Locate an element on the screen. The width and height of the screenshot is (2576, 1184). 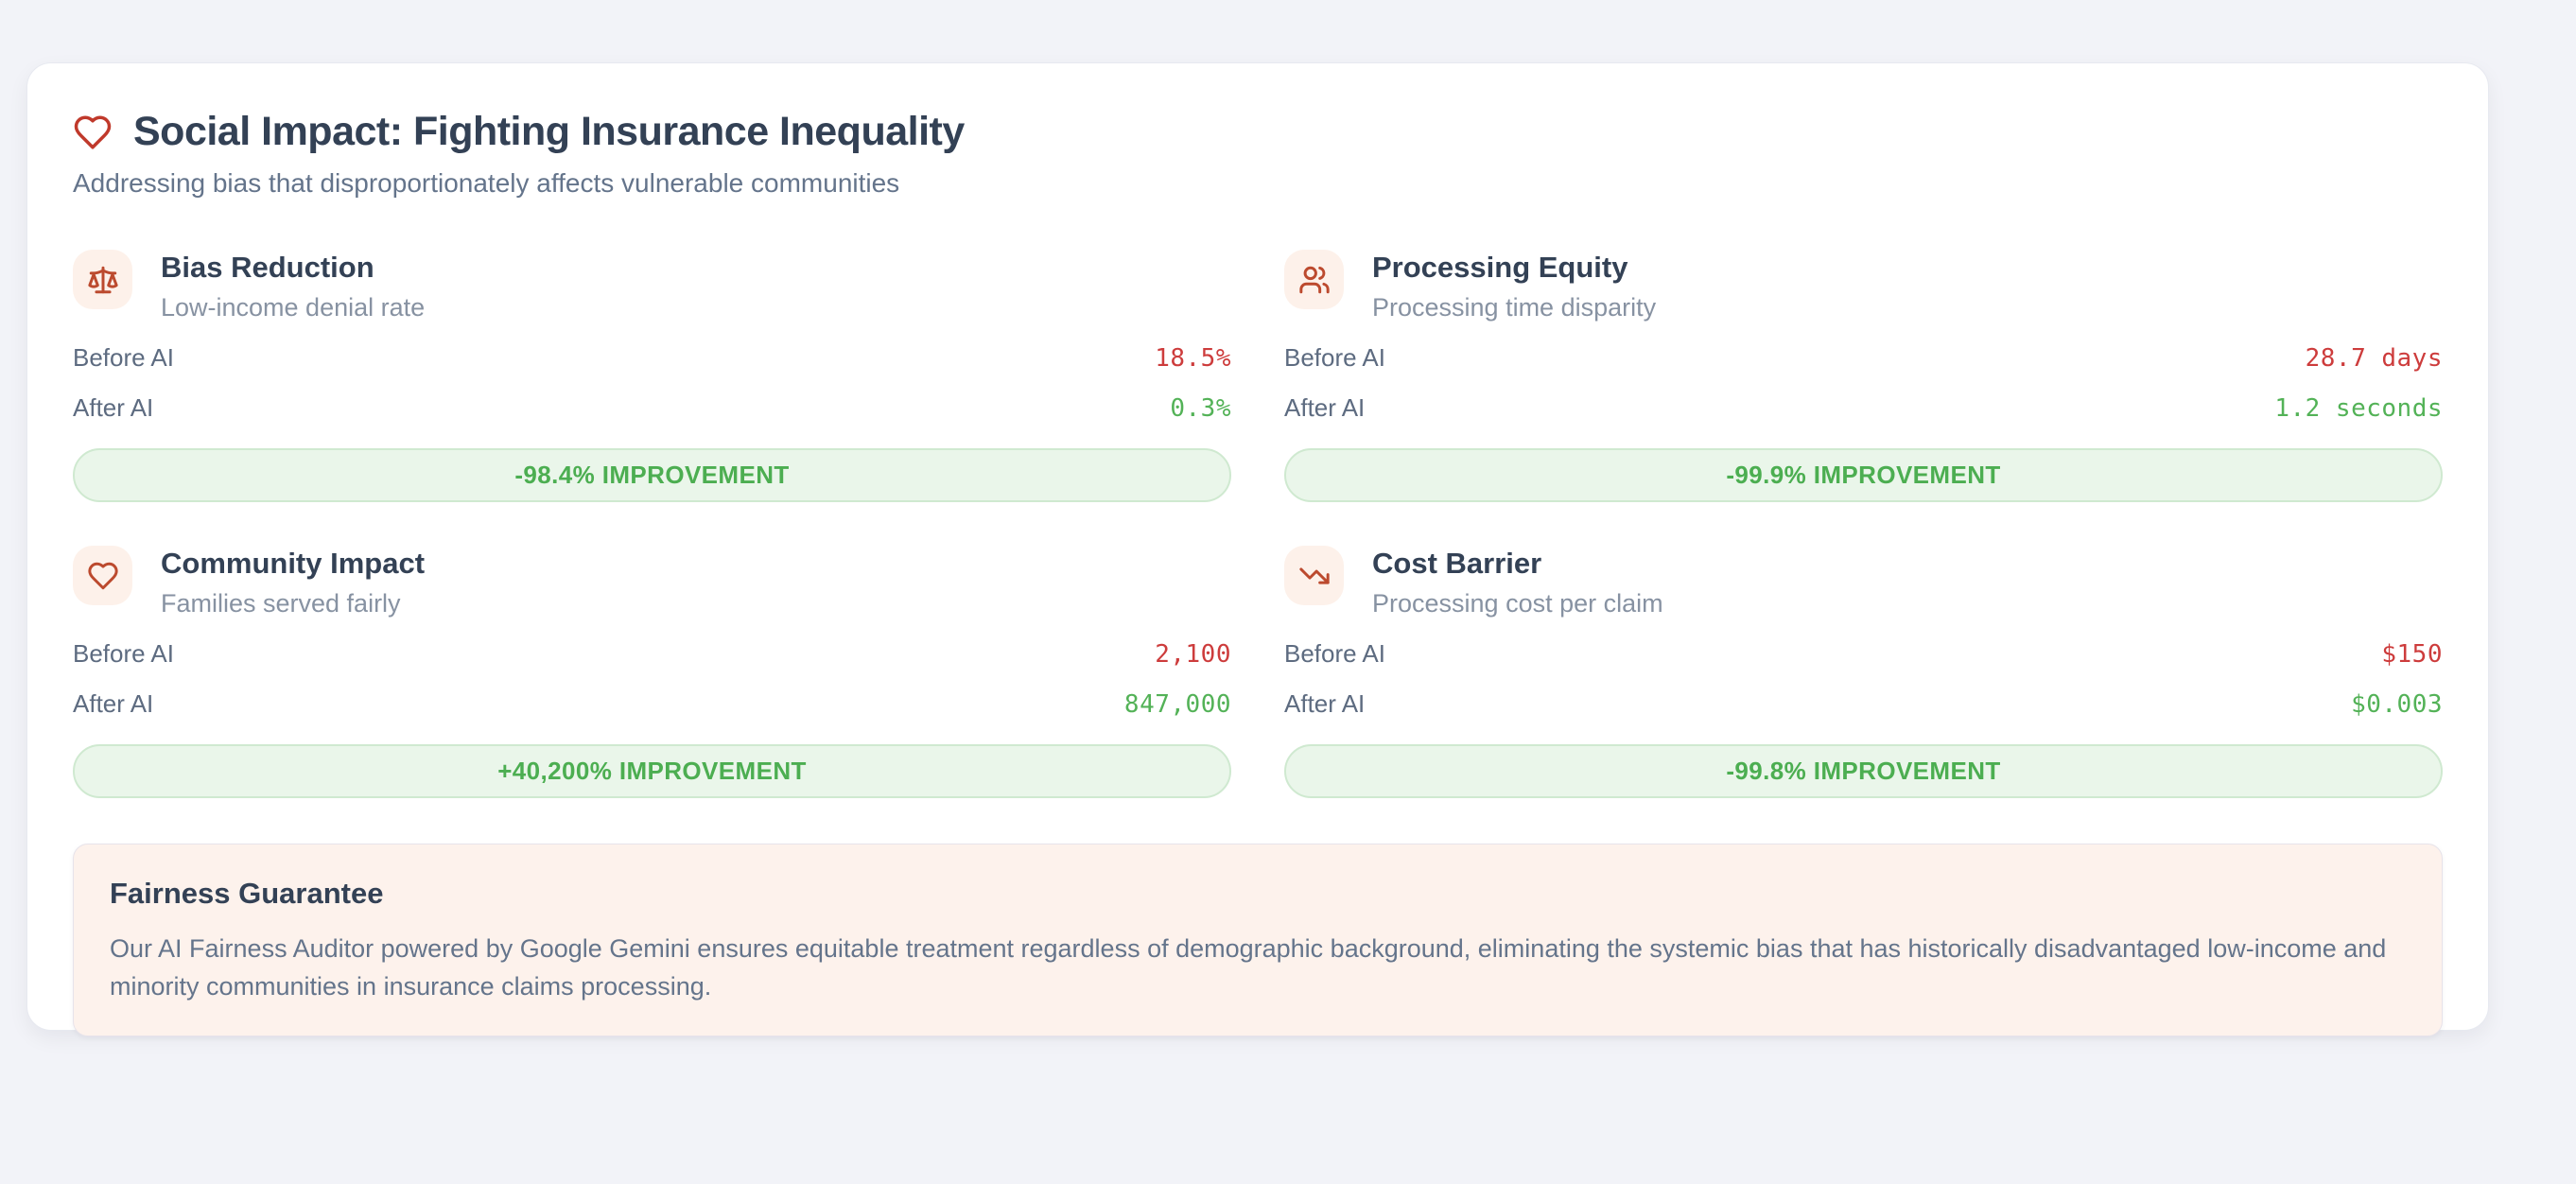
after-ai-value: $0.003 is located at coordinates (2397, 704).